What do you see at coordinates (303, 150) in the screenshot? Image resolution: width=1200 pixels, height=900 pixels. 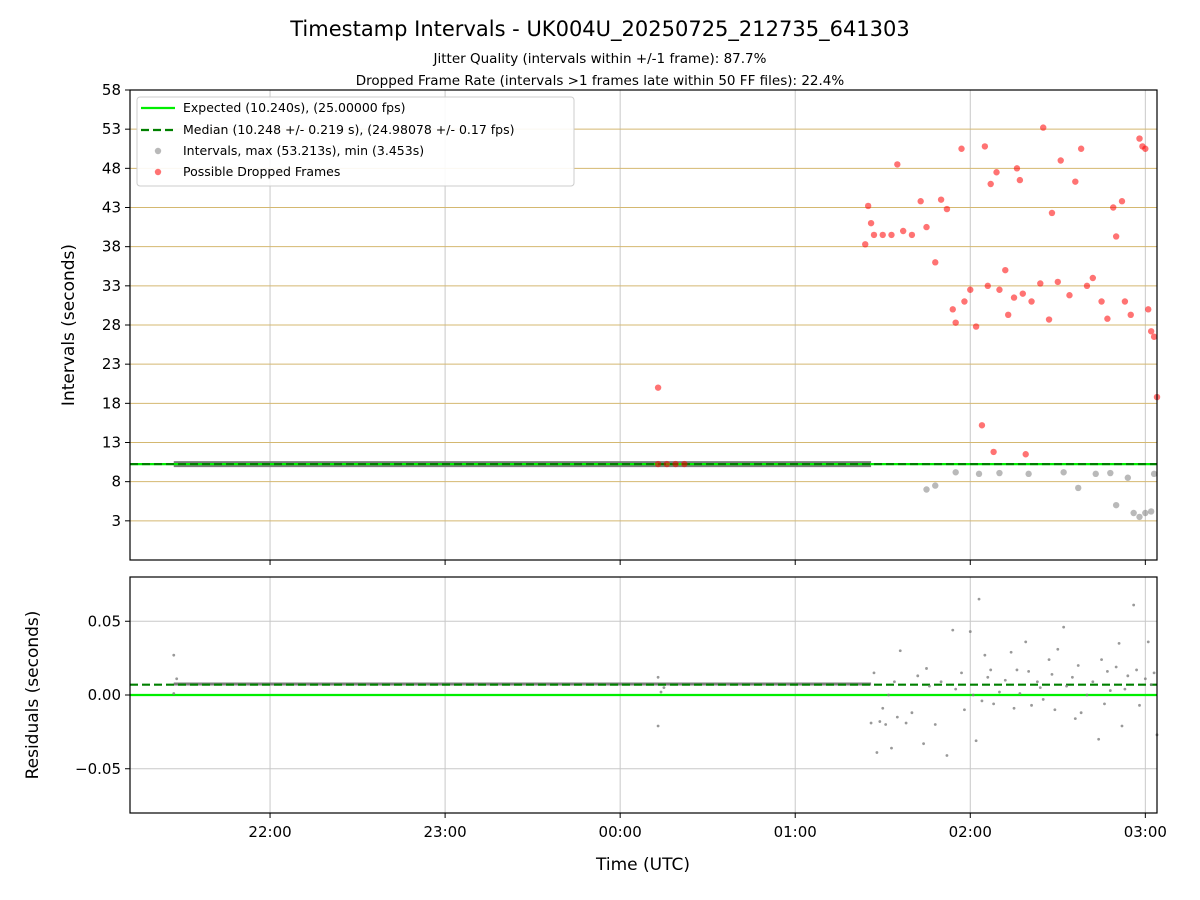 I see `legend-intervals-label: Intervals, max (53.213s), min (3.453s)` at bounding box center [303, 150].